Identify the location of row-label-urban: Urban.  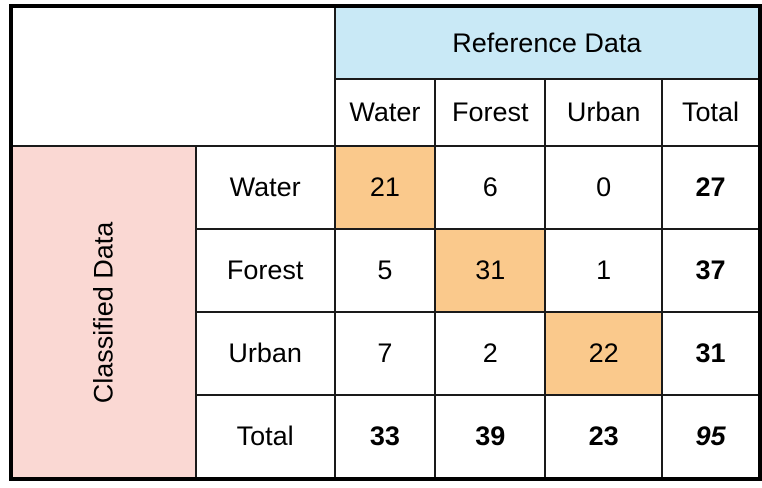
(265, 353).